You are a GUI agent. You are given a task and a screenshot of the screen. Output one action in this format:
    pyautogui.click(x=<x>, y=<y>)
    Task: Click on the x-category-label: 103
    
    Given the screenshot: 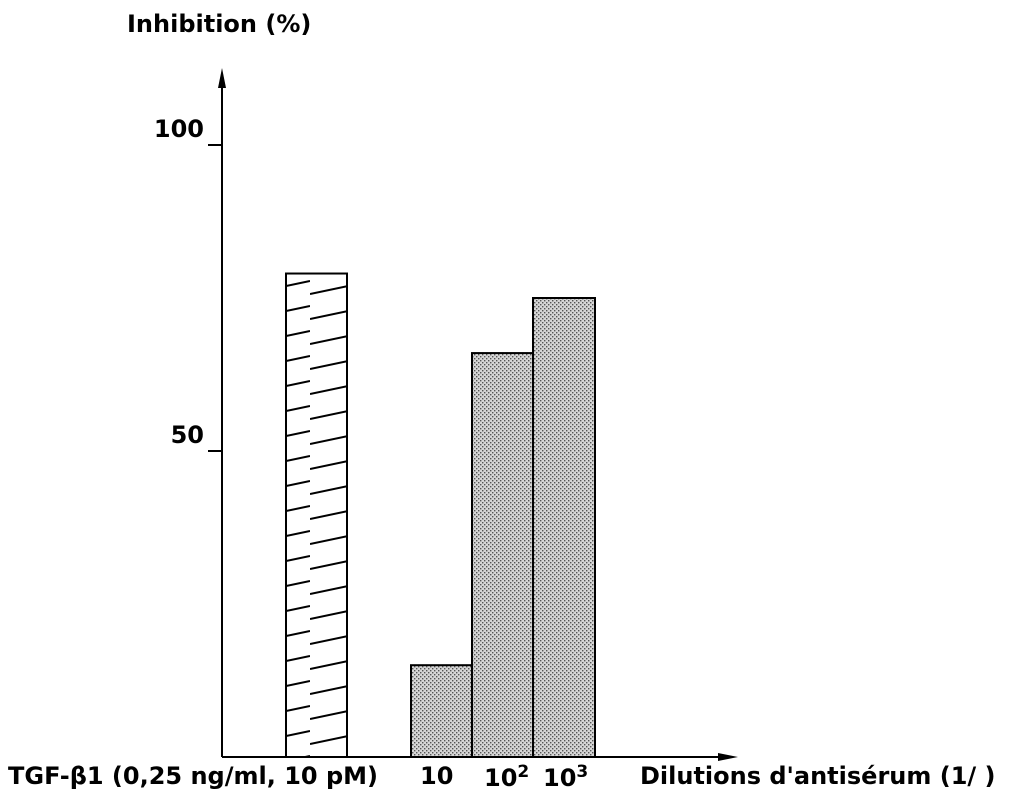 What is the action you would take?
    pyautogui.click(x=565, y=777)
    